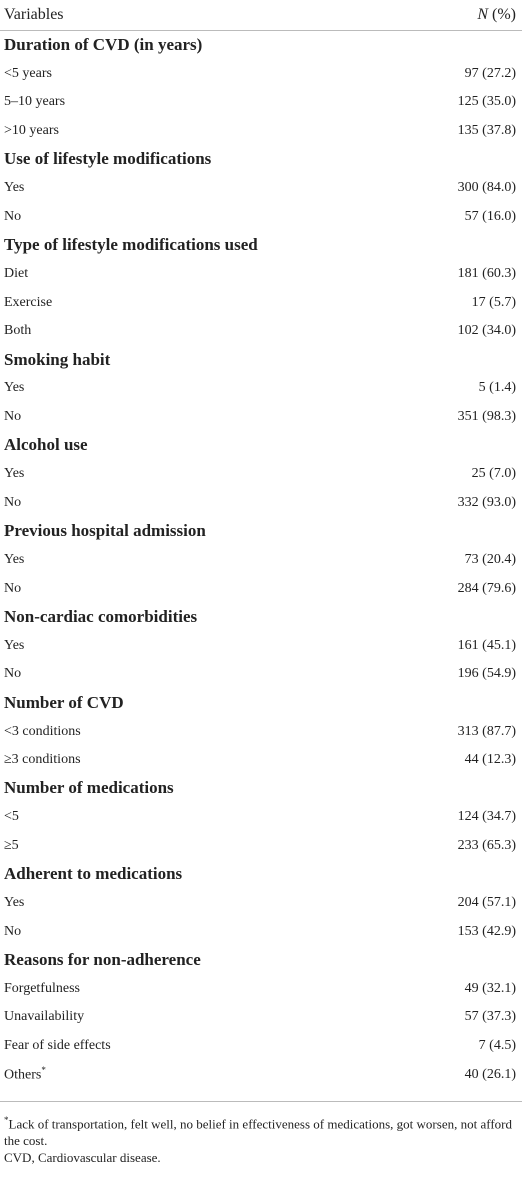 The image size is (522, 1186). What do you see at coordinates (261, 503) in the screenshot?
I see `table-row: No 332 (93.0)` at bounding box center [261, 503].